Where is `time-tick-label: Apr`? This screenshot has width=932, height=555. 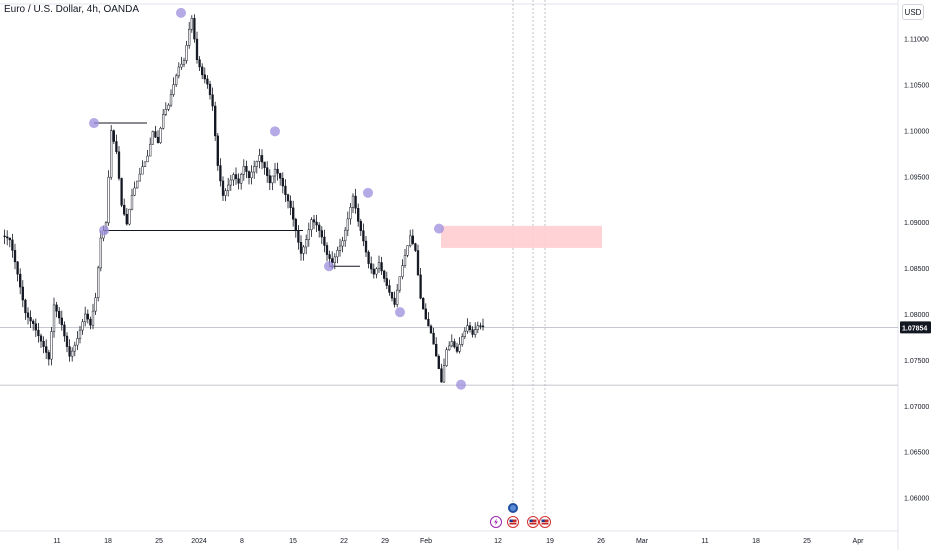 time-tick-label: Apr is located at coordinates (859, 541).